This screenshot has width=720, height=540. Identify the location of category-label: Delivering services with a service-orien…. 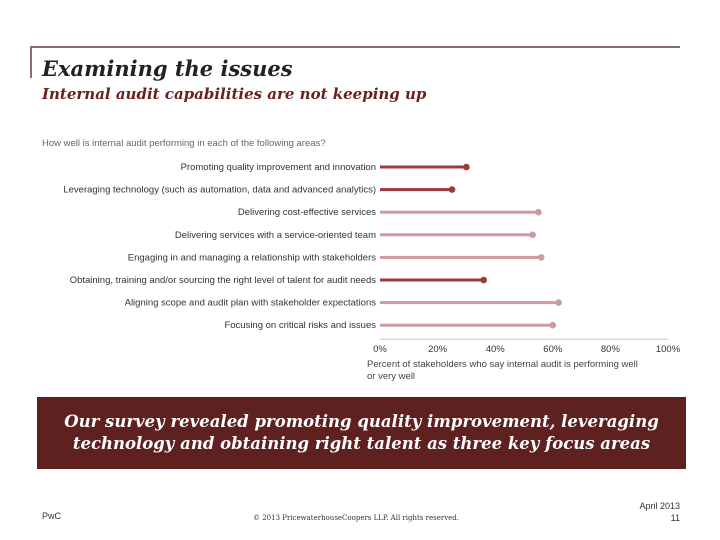
(275, 235).